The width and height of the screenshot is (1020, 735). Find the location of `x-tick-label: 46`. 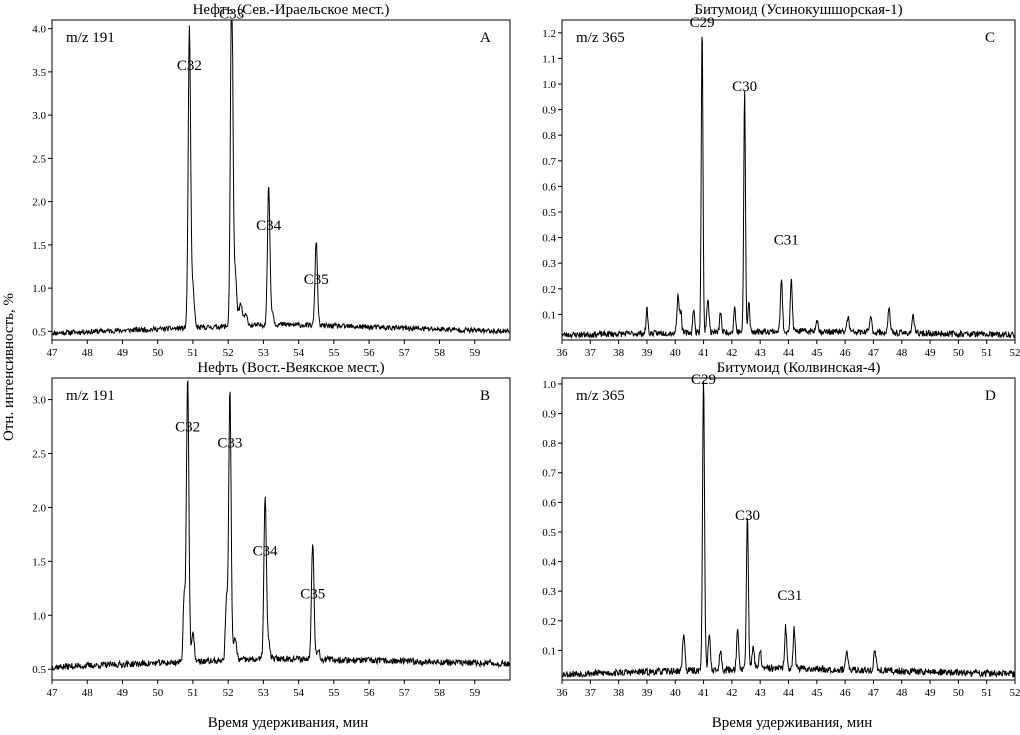

x-tick-label: 46 is located at coordinates (846, 353).